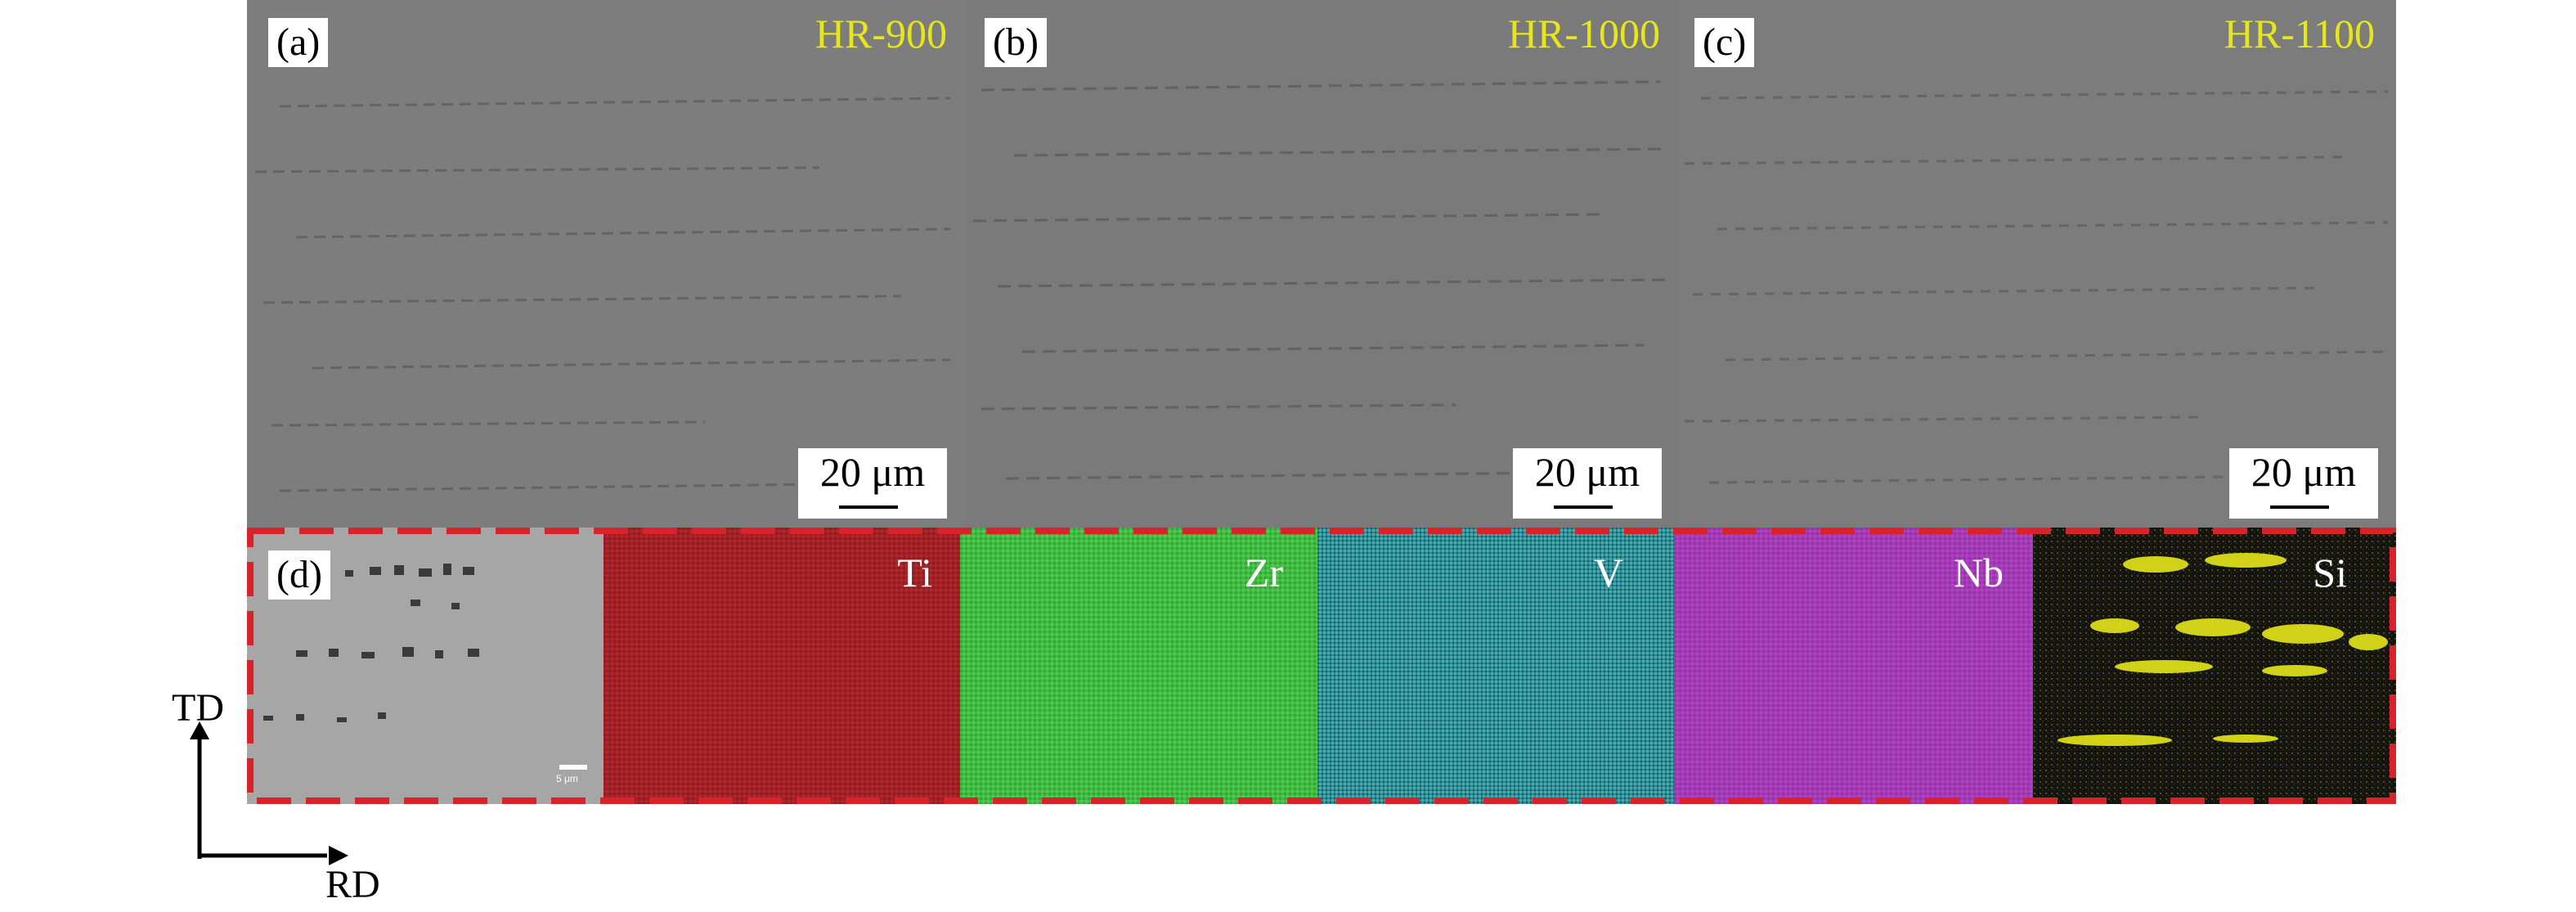  Describe the element at coordinates (1608, 573) in the screenshot. I see `element-label-v: V` at that location.